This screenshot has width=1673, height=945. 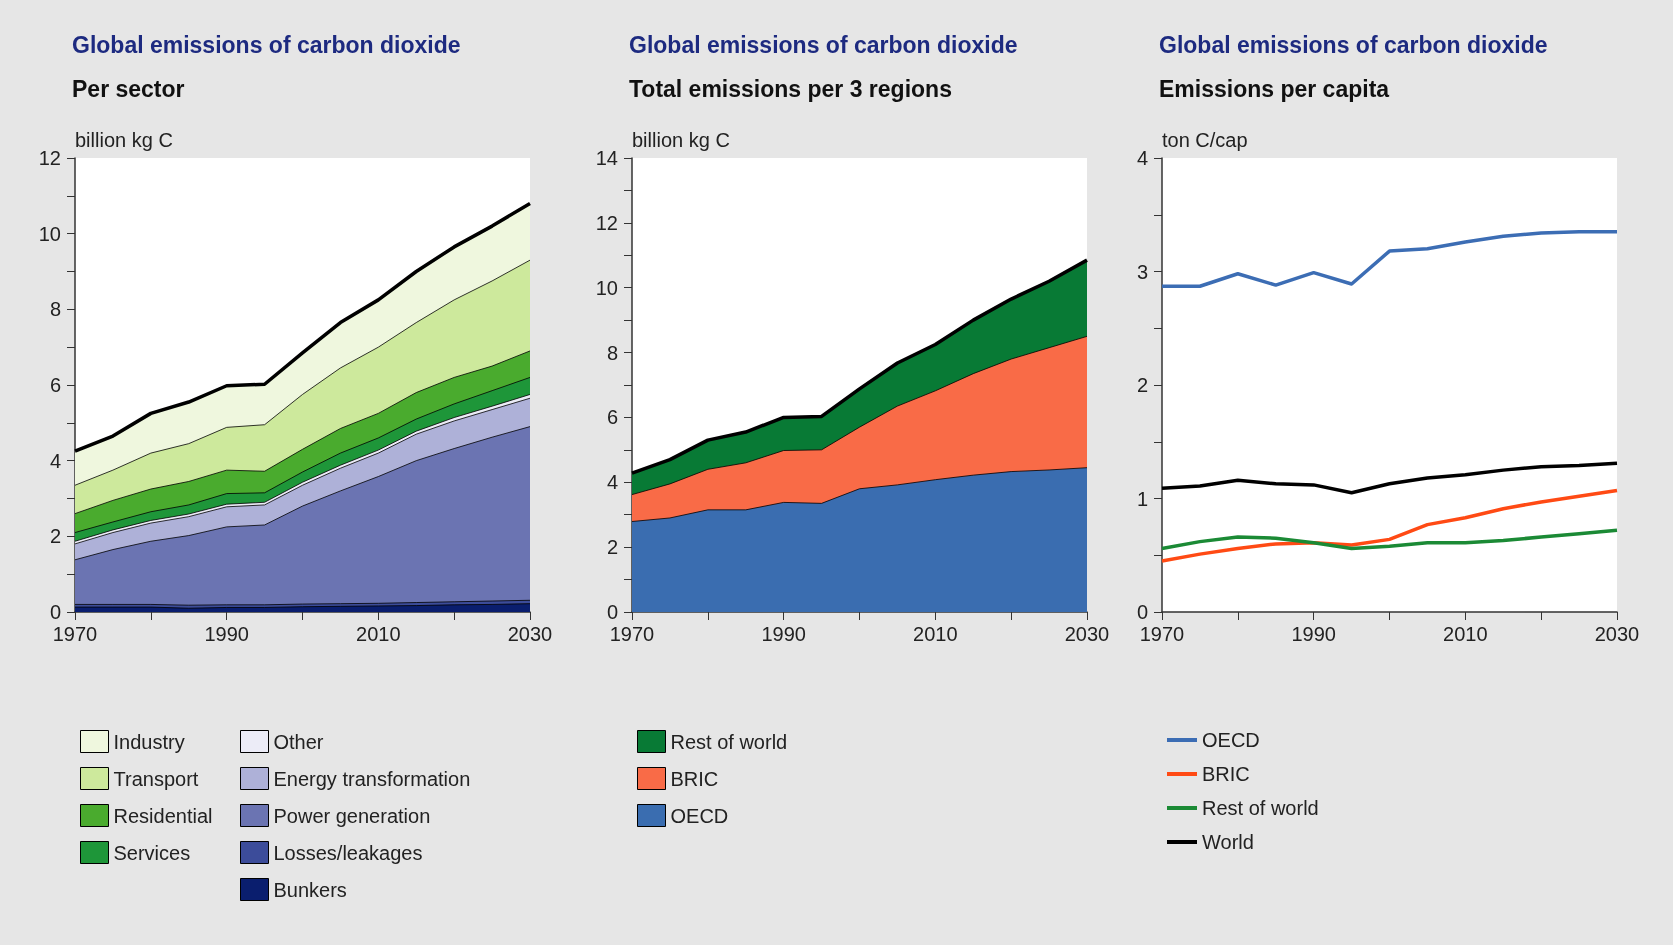 I want to click on legend-label: Services, so click(x=152, y=852).